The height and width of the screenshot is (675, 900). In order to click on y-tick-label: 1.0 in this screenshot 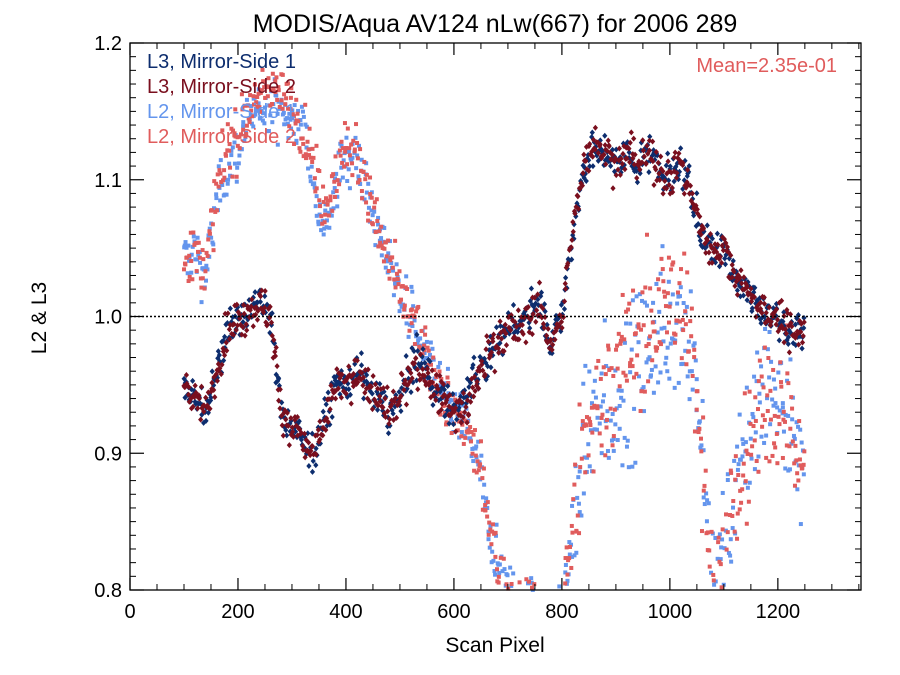, I will do `click(108, 318)`.